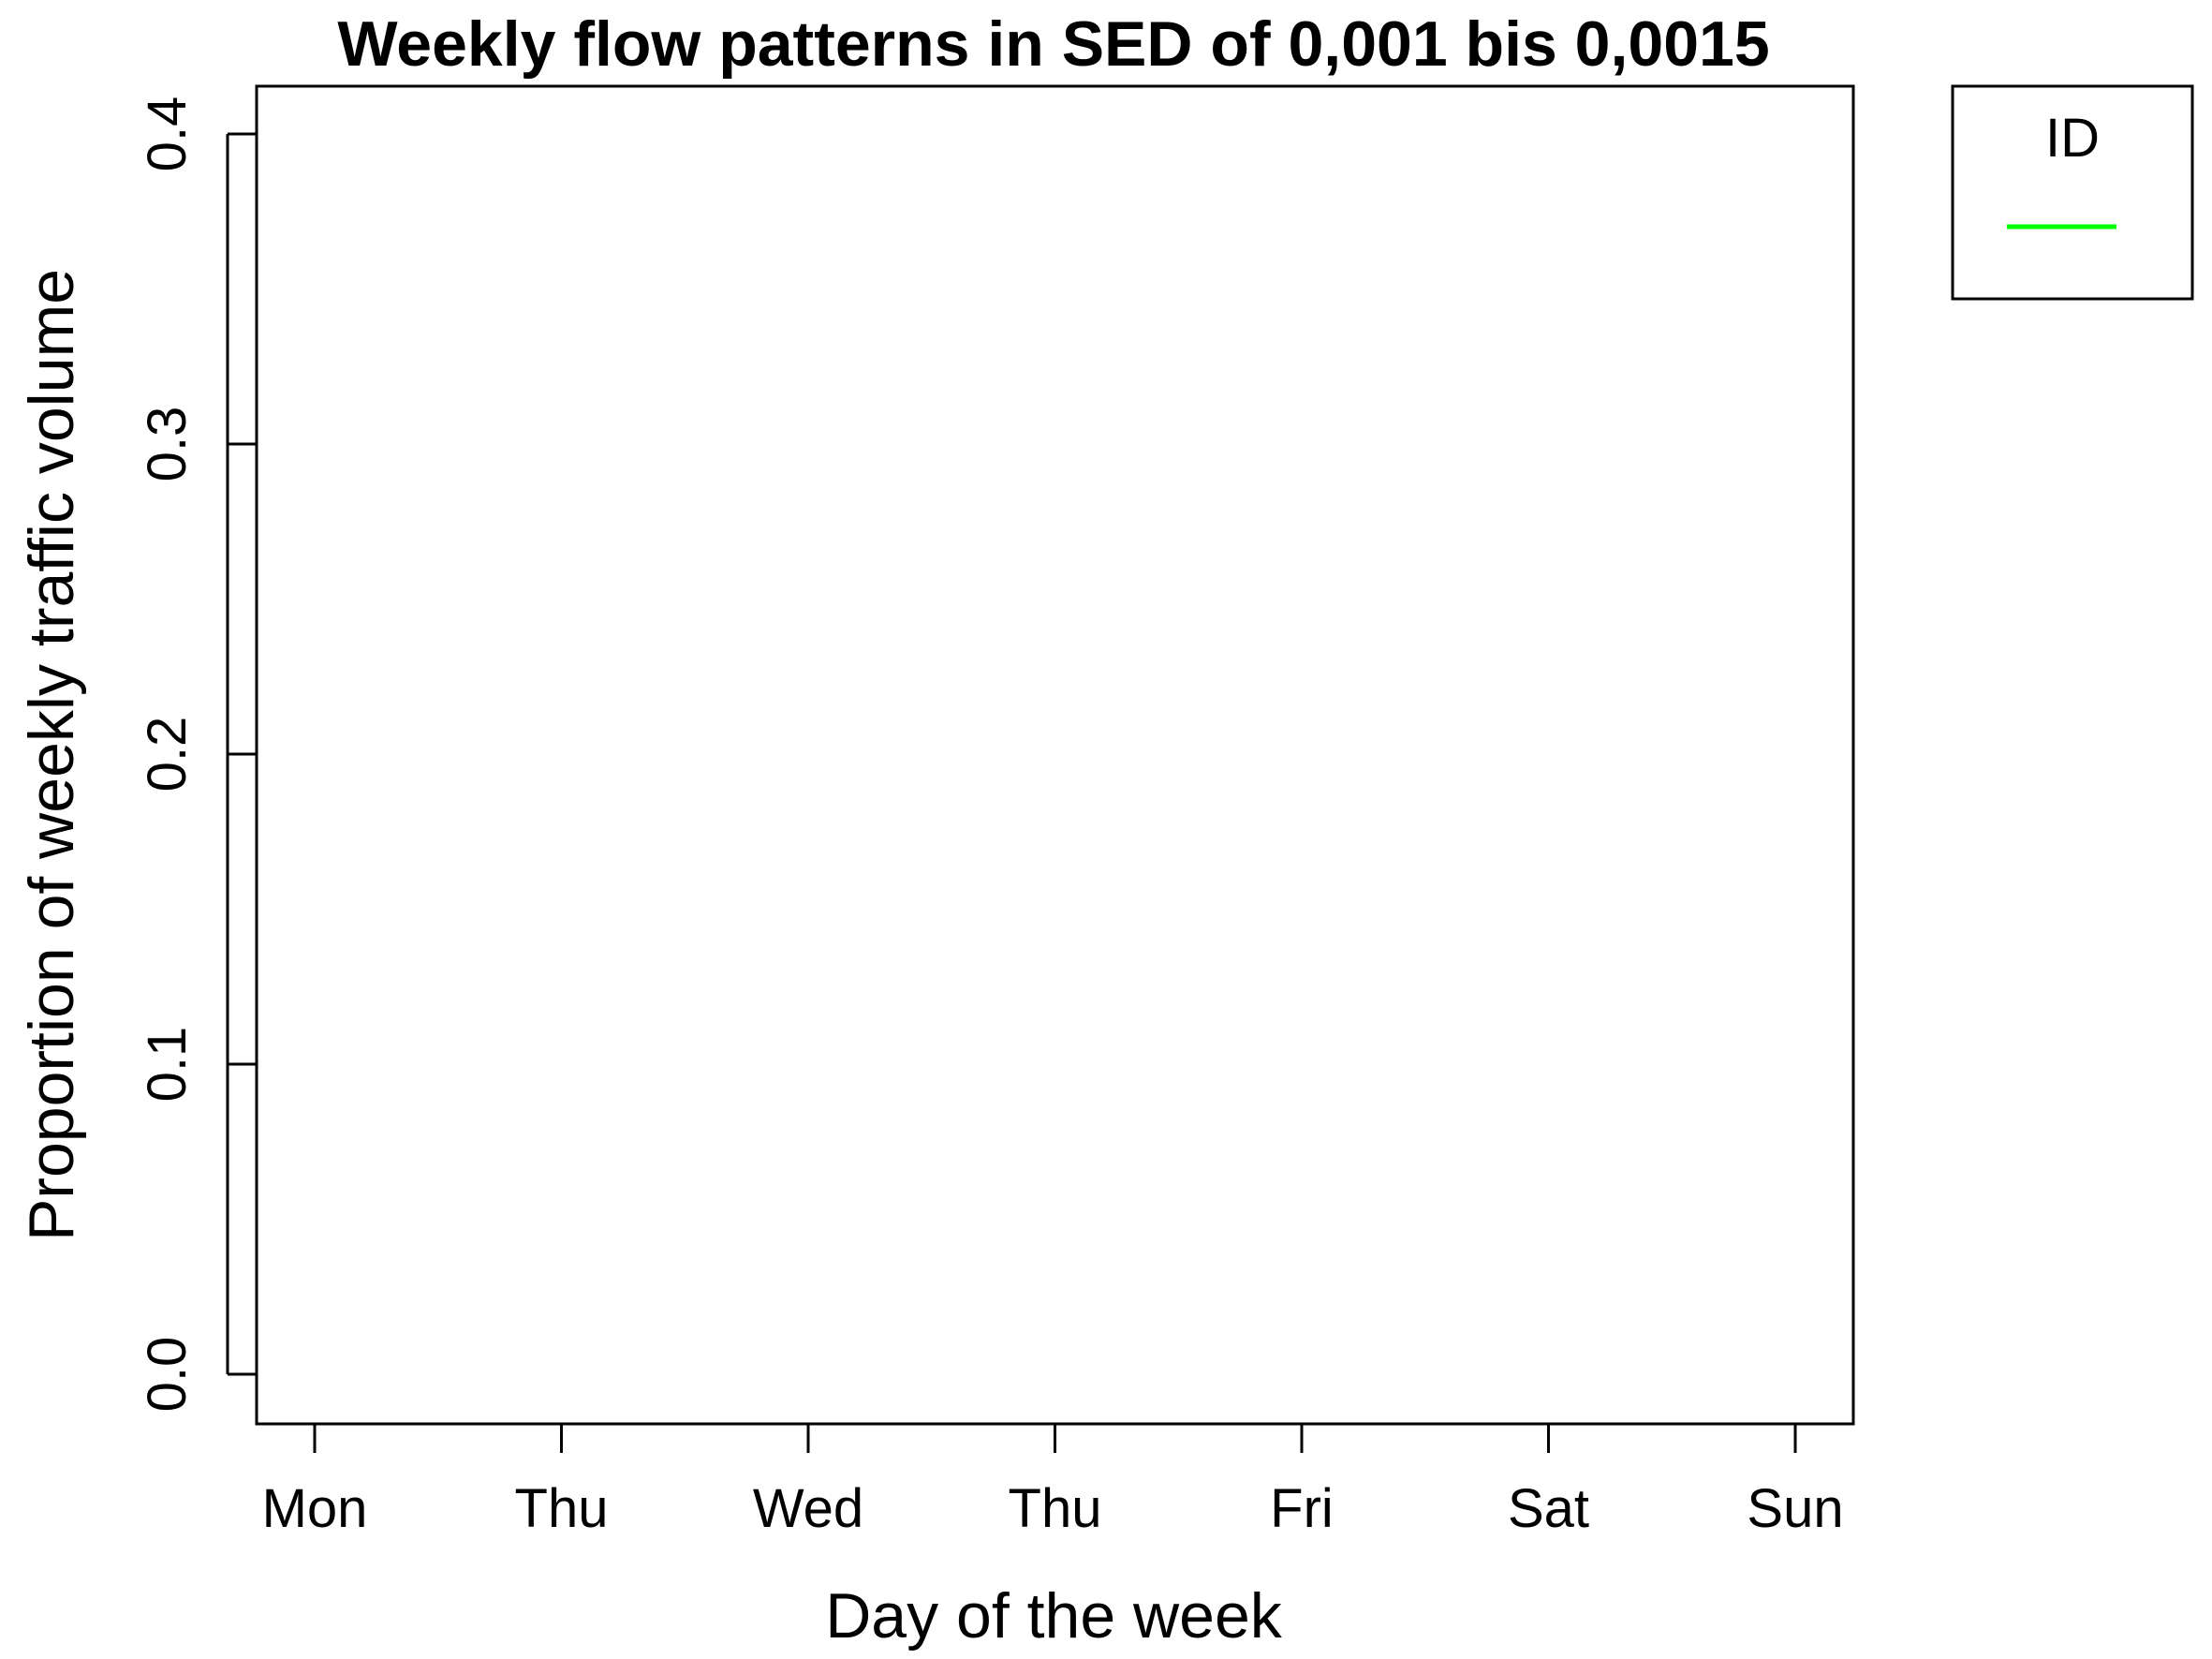 Image resolution: width=2212 pixels, height=1659 pixels. What do you see at coordinates (315, 1509) in the screenshot?
I see `x-tick-label: Mon` at bounding box center [315, 1509].